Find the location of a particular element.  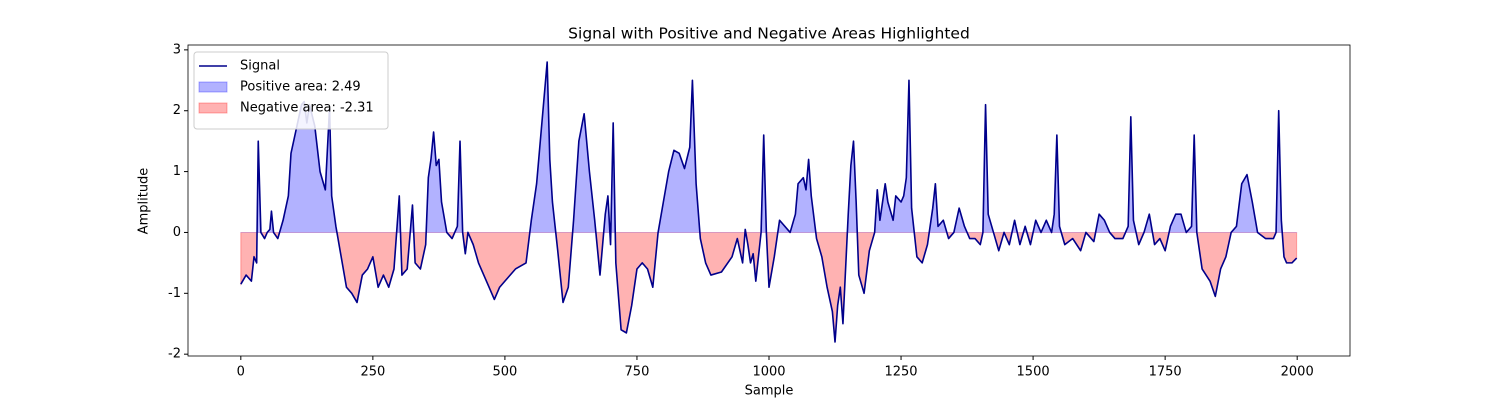

legend-label: Negative area: -2.31 is located at coordinates (307, 108).